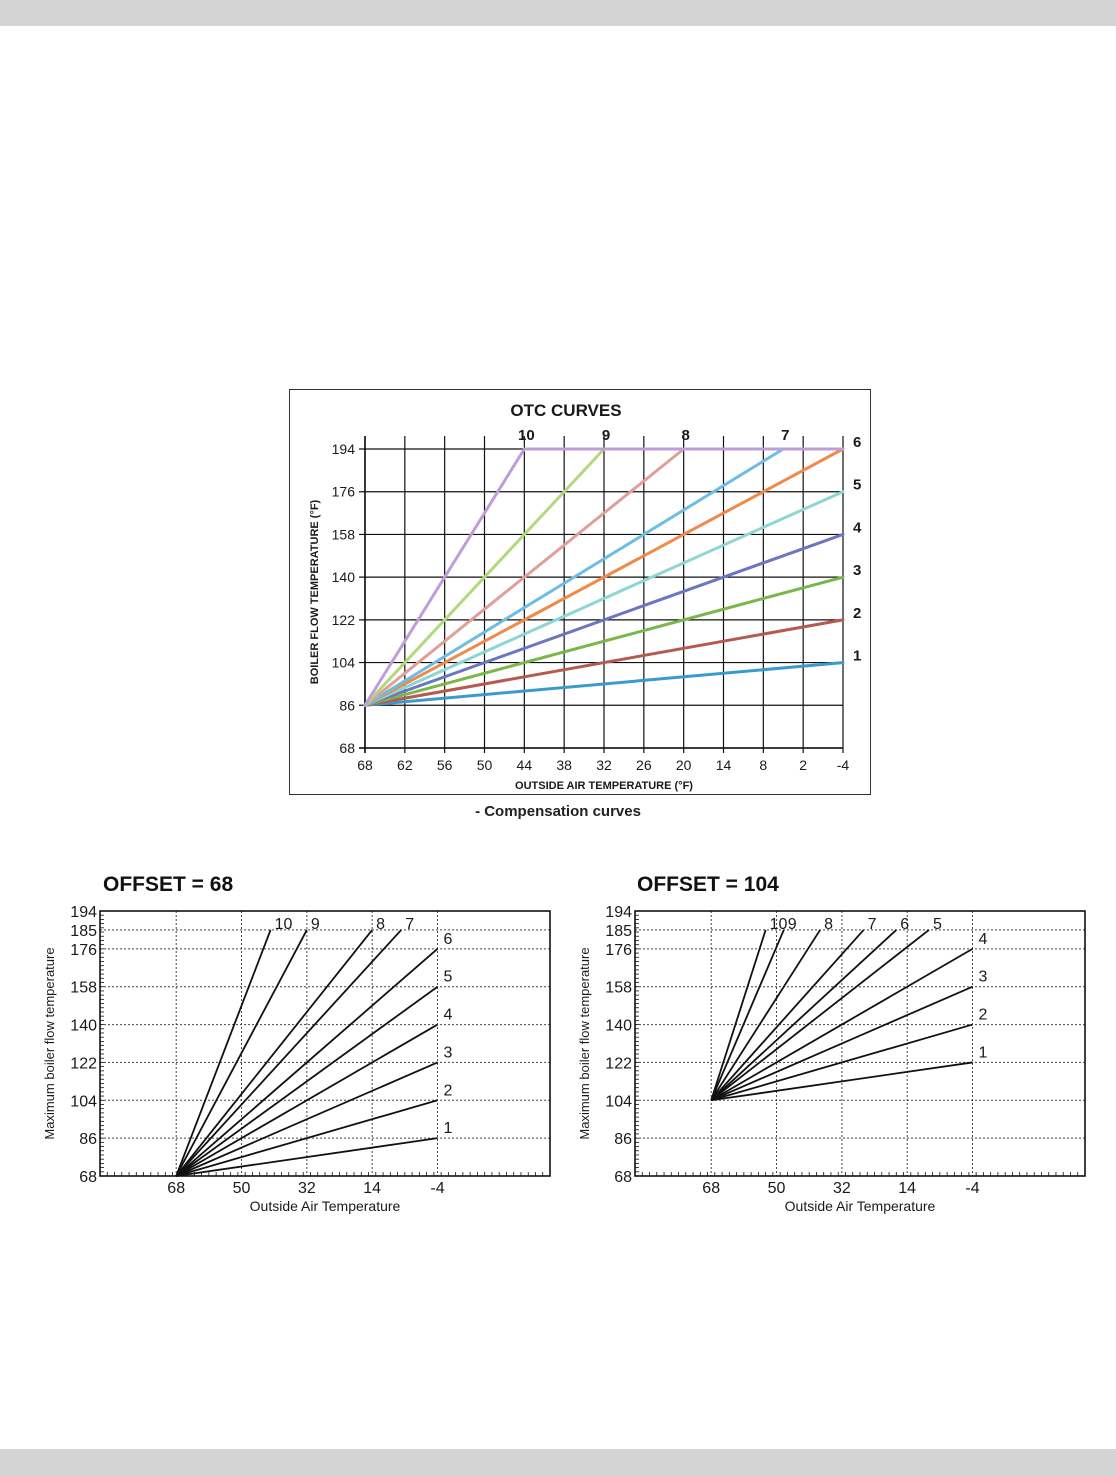 The width and height of the screenshot is (1116, 1476). I want to click on offset104-series-6-label: 6, so click(904, 924).